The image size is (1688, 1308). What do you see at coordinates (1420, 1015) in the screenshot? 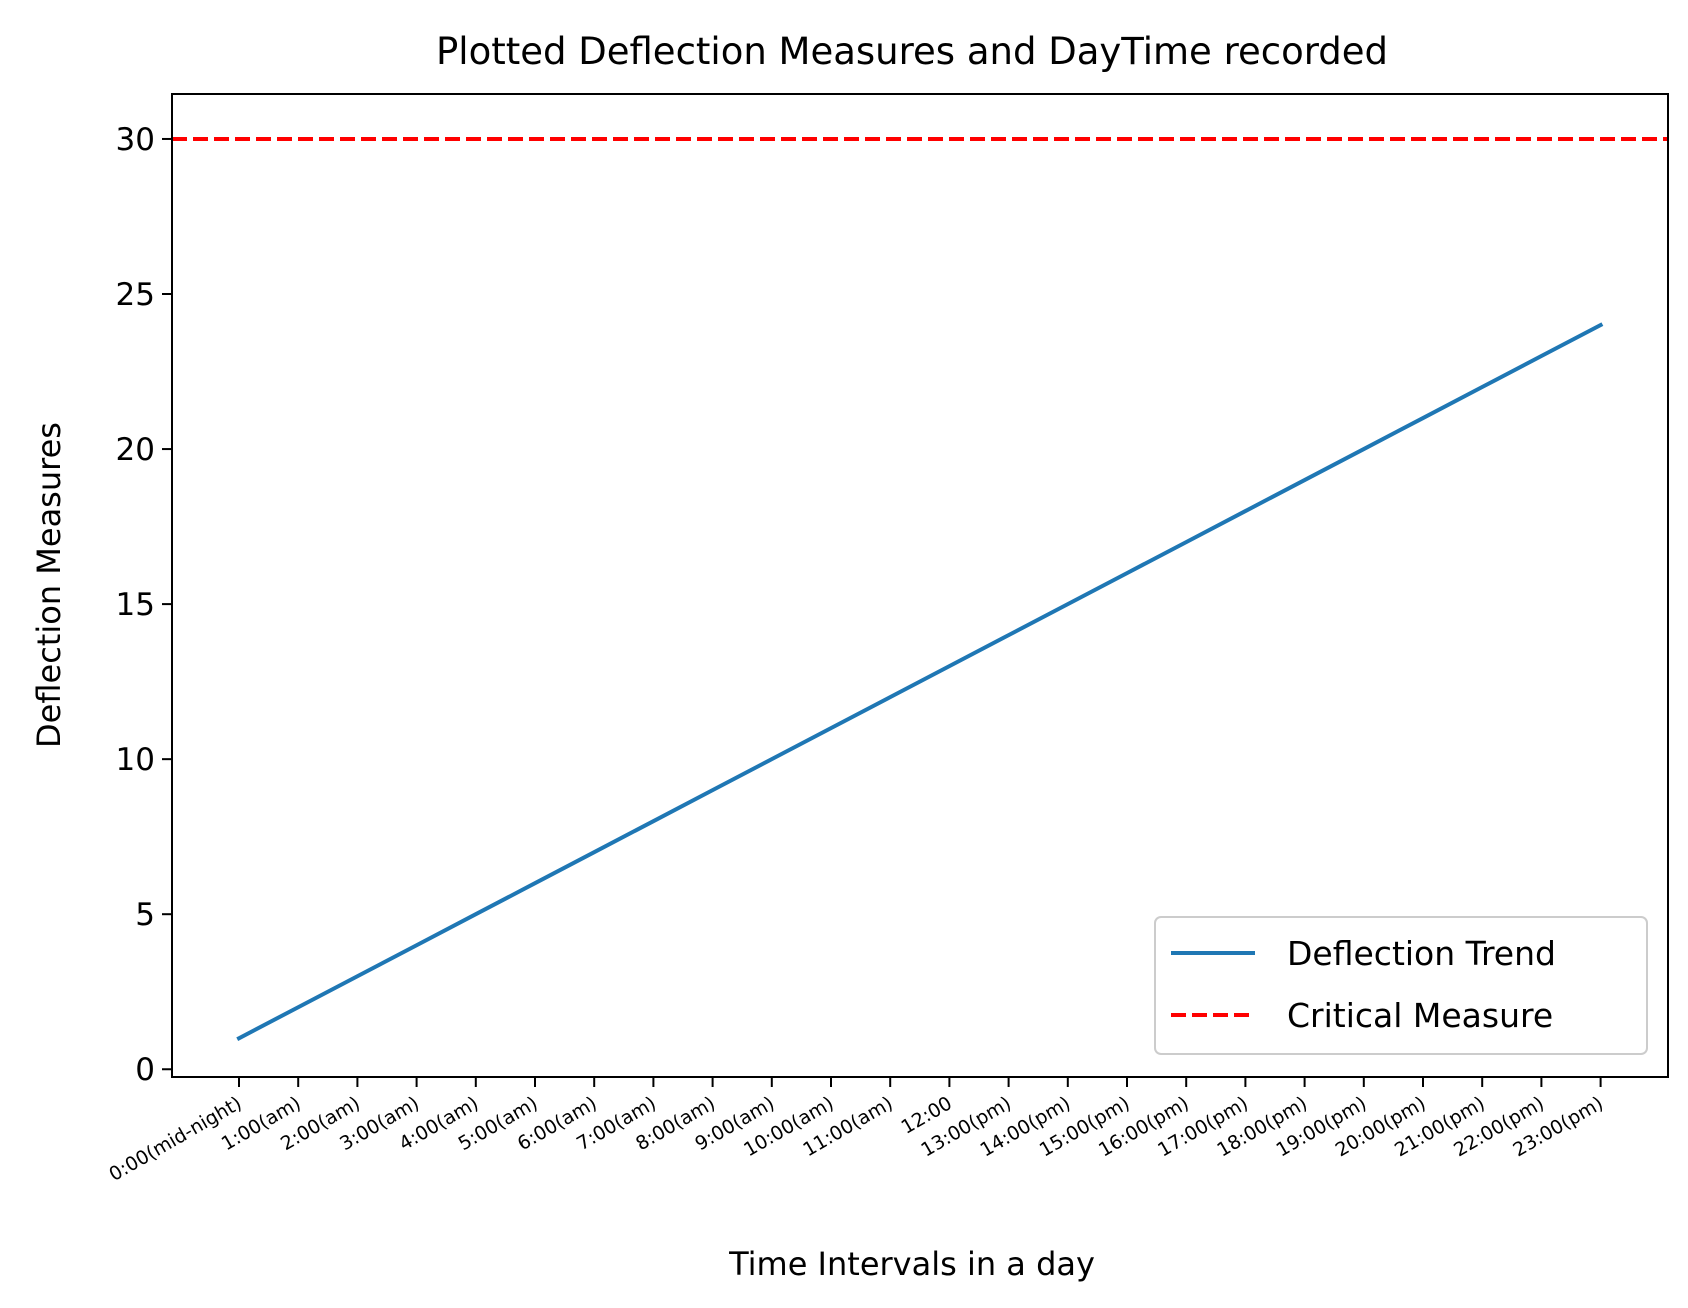
I see `legend-label-critical-measure: Critical Measure` at bounding box center [1420, 1015].